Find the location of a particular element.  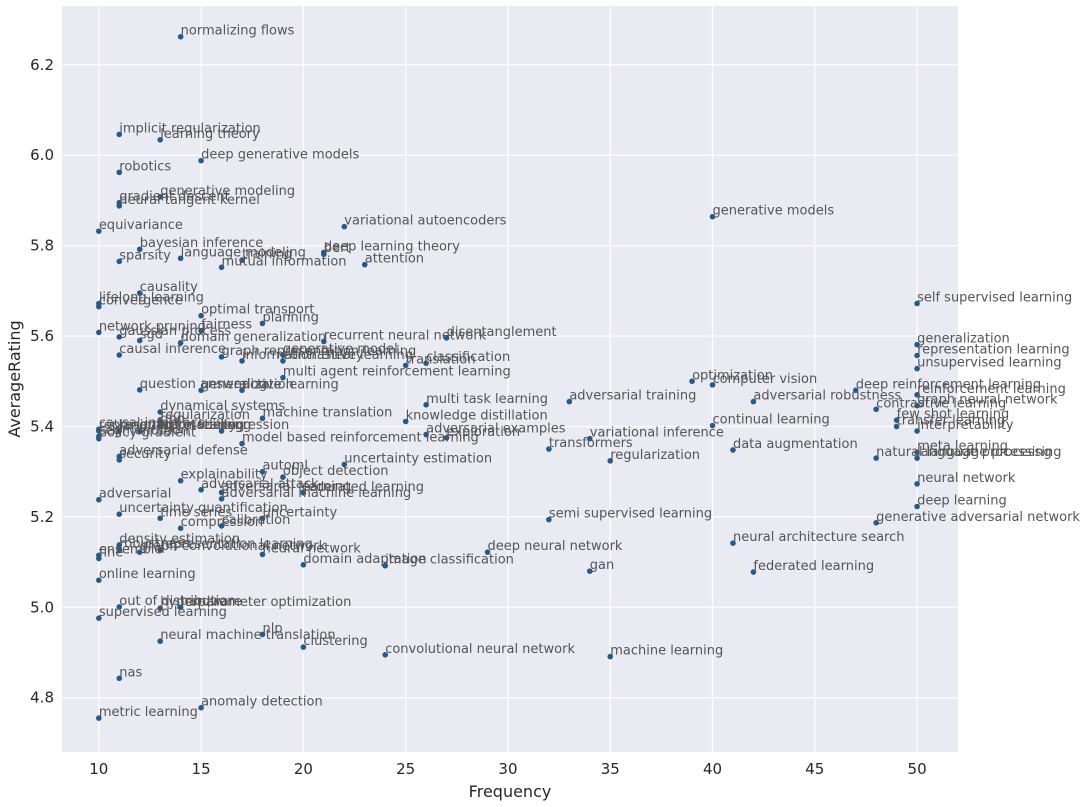

point-label: computer vision is located at coordinates (765, 379).